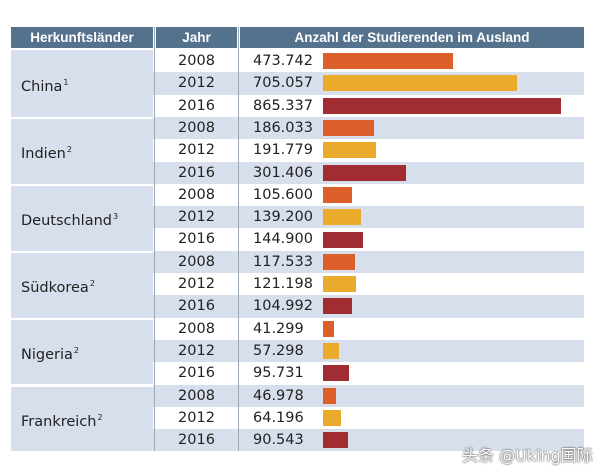  I want to click on value-label: 117.533, so click(283, 261).